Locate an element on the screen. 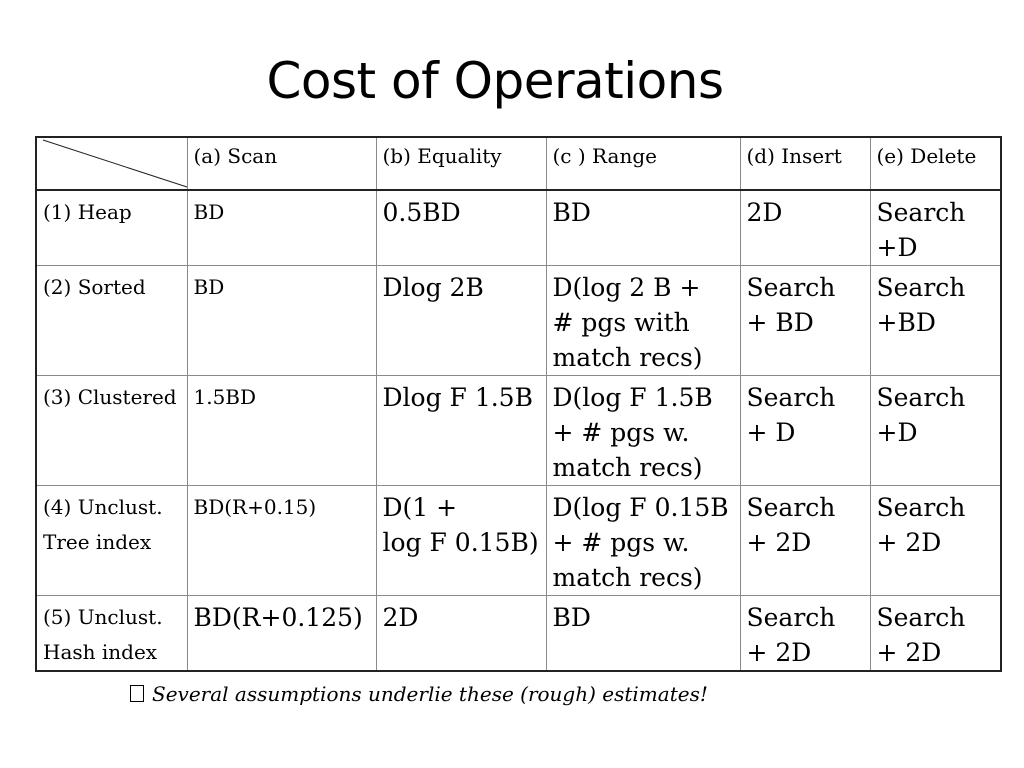  delete-cell: Search +BD is located at coordinates (935, 320).